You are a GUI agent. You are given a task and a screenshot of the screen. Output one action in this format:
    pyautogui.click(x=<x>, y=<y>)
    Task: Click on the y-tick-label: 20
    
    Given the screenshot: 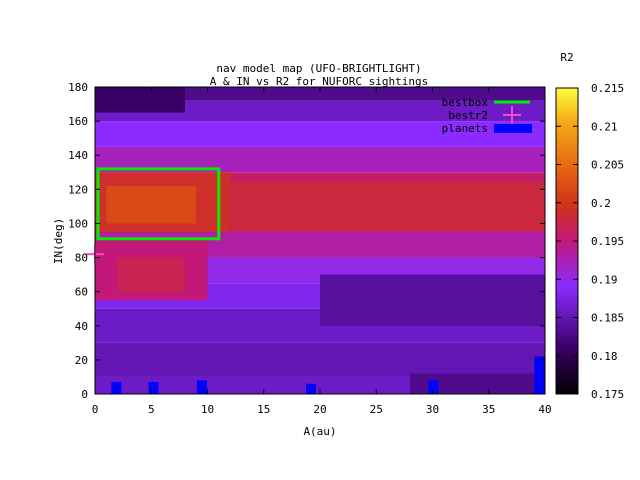 What is the action you would take?
    pyautogui.click(x=81, y=360)
    